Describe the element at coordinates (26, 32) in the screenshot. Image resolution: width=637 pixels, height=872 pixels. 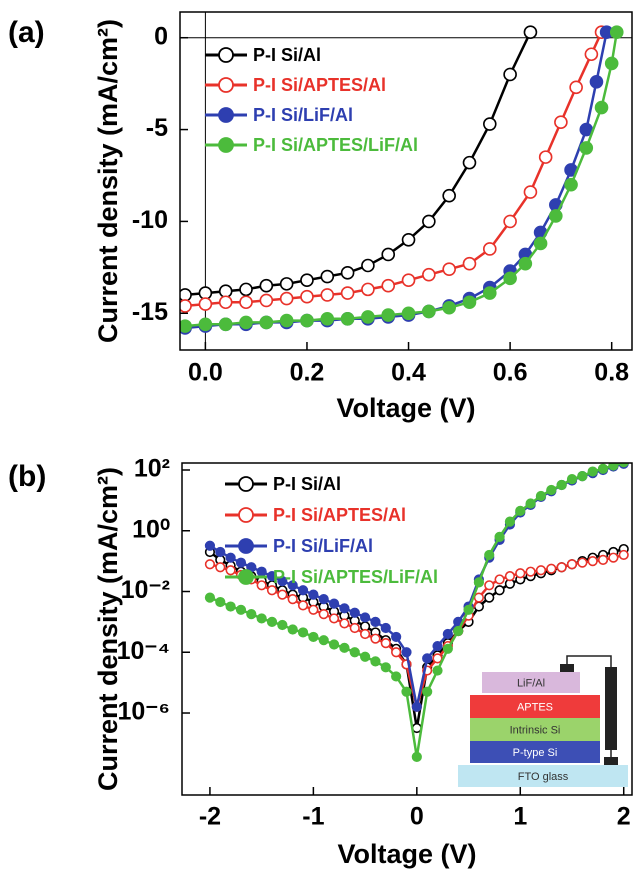
I see `panel-label: (a)` at that location.